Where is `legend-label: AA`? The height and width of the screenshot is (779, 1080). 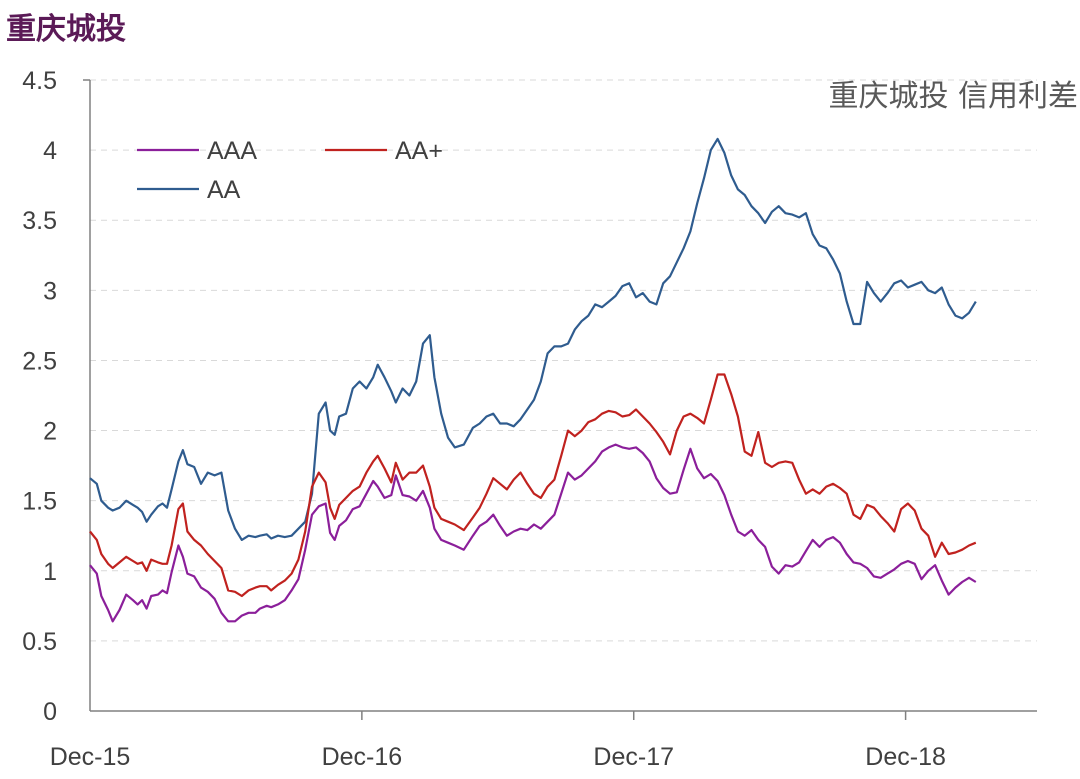
legend-label: AA is located at coordinates (224, 190).